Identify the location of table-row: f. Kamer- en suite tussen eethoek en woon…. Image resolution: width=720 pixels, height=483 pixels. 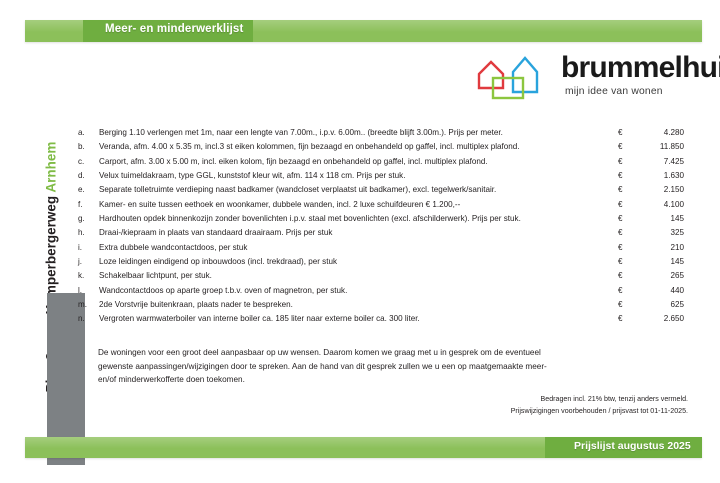
(381, 205).